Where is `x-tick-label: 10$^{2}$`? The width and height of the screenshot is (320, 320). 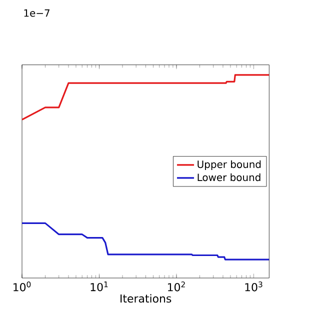 x-tick-label: 10$^{2}$ is located at coordinates (176, 287).